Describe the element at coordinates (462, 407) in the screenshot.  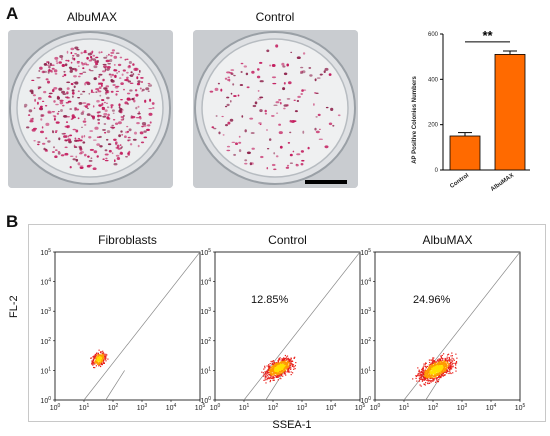
I see `flow-xtick-label: 103` at that location.